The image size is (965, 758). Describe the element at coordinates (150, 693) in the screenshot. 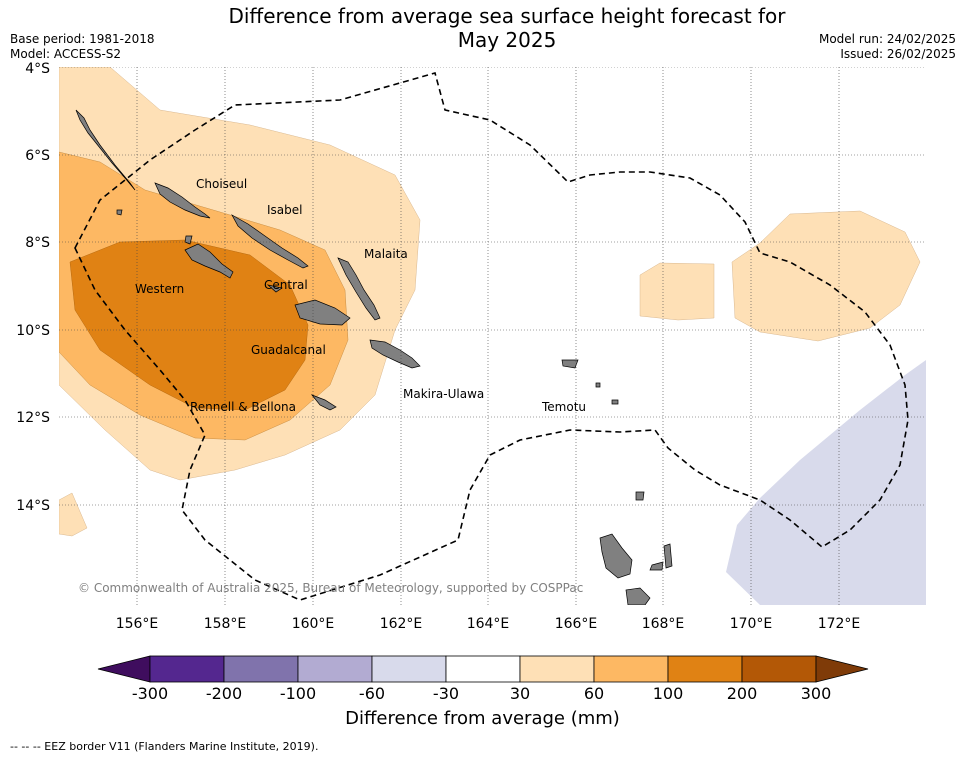

I see `colorbar-tick: -300` at that location.